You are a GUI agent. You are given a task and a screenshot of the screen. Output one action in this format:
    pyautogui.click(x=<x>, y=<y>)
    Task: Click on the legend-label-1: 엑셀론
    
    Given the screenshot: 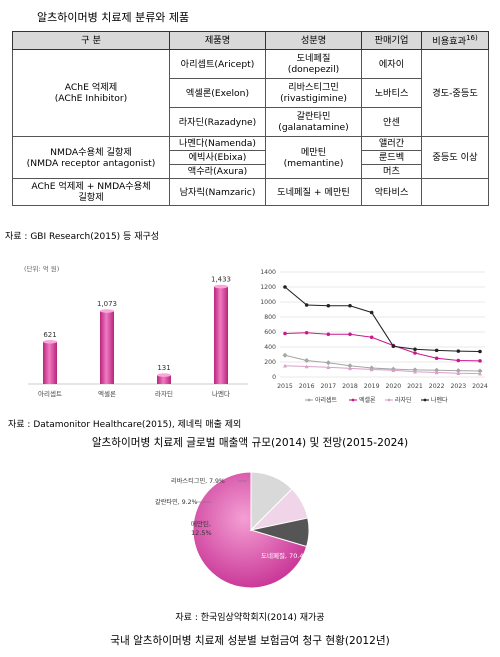 What is the action you would take?
    pyautogui.click(x=367, y=400)
    